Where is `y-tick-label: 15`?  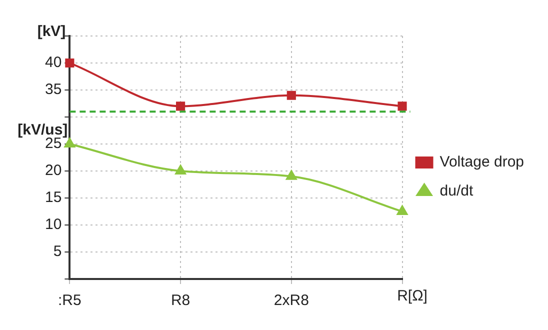
y-tick-label: 15 is located at coordinates (53, 197).